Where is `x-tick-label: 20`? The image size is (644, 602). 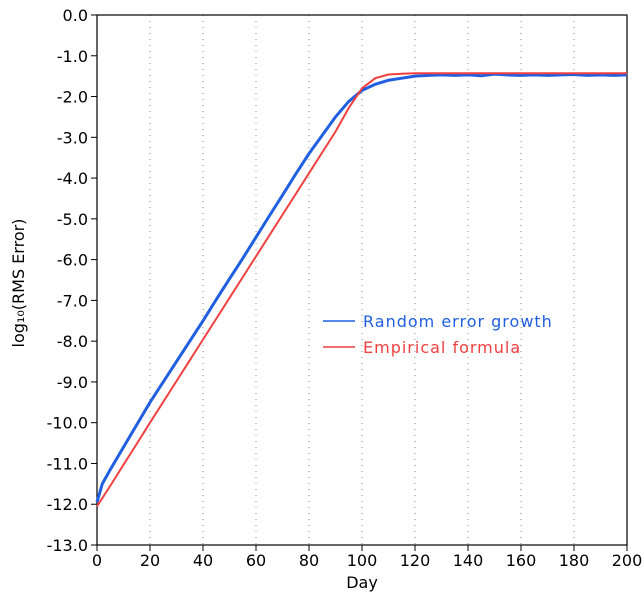 x-tick-label: 20 is located at coordinates (150, 560).